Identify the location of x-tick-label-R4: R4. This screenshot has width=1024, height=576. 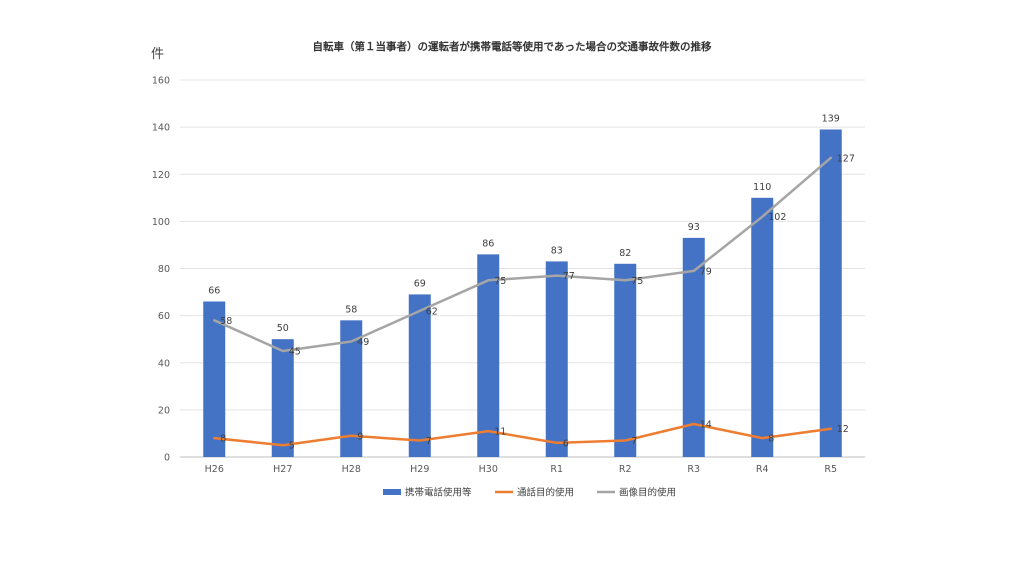
(762, 469).